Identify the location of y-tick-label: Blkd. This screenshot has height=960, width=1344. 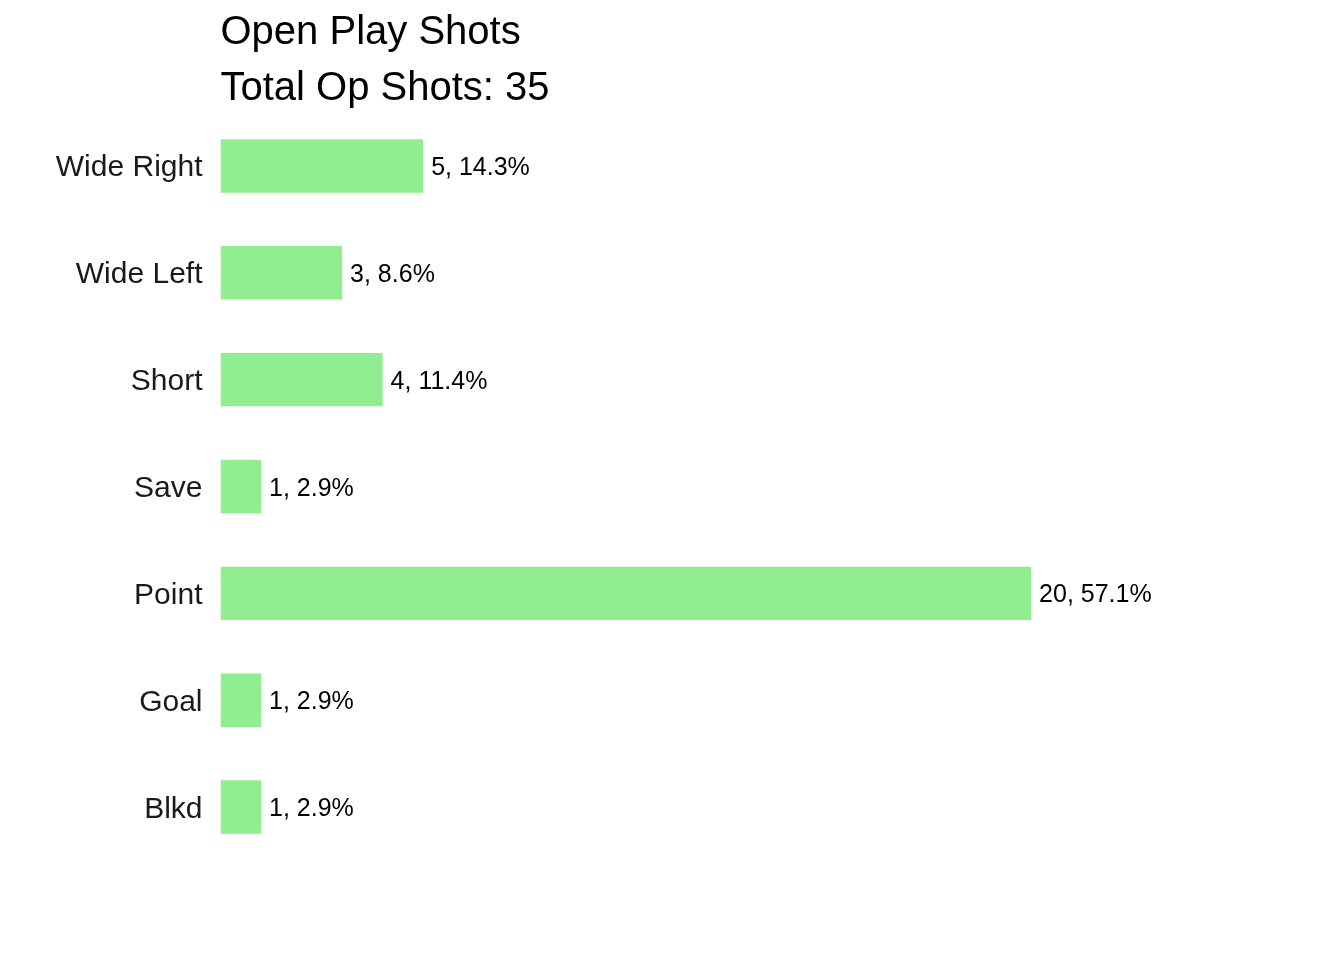
(173, 807).